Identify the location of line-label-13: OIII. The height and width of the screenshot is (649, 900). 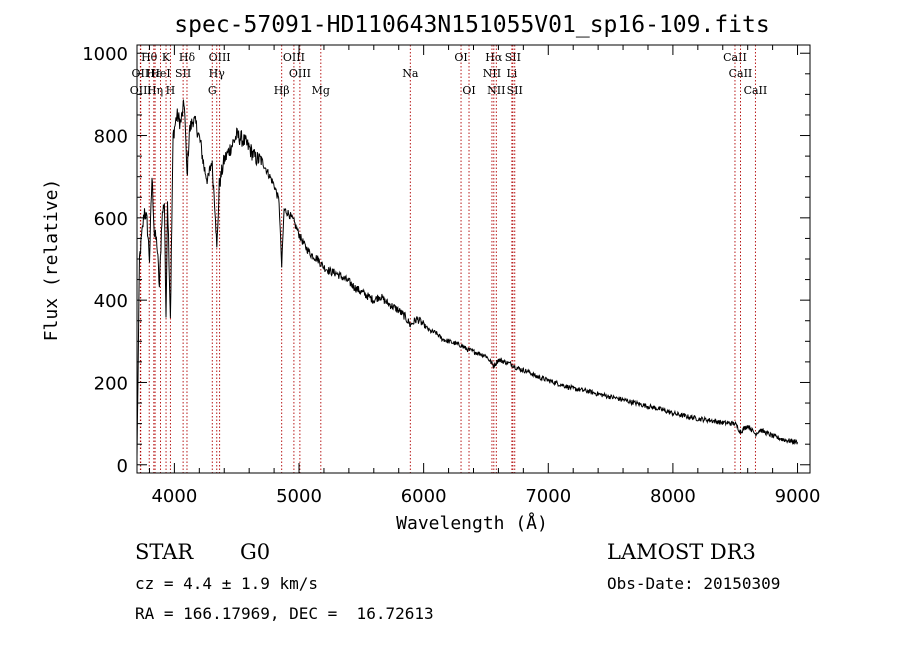
(294, 57).